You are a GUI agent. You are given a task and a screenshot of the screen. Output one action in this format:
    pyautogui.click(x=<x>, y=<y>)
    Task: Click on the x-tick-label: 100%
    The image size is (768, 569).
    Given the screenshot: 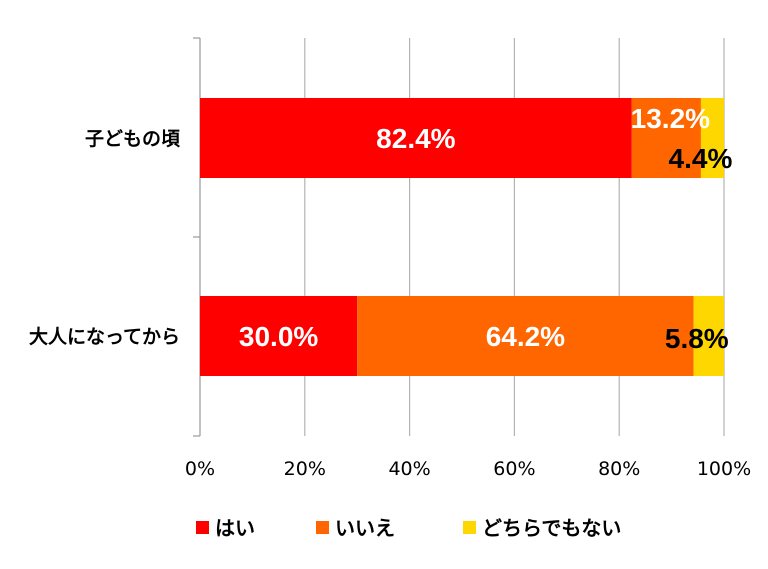 What is the action you would take?
    pyautogui.click(x=724, y=469)
    